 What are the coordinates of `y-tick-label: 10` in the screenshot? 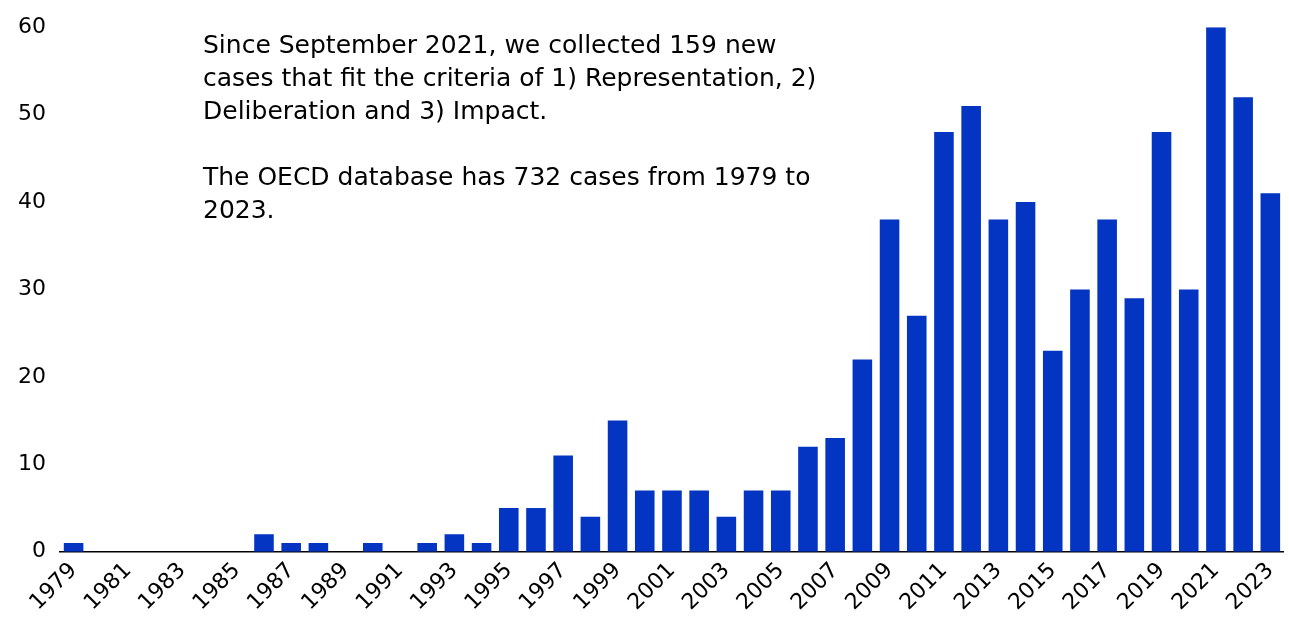 It's located at (31, 463).